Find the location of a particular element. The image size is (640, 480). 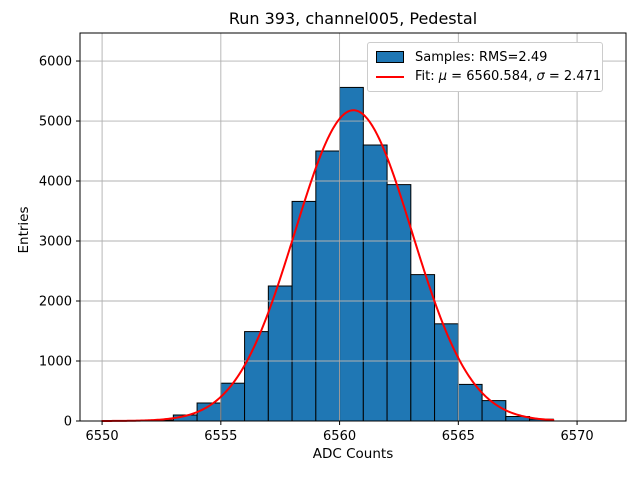

y-tick-label: 1000 is located at coordinates (55, 362).